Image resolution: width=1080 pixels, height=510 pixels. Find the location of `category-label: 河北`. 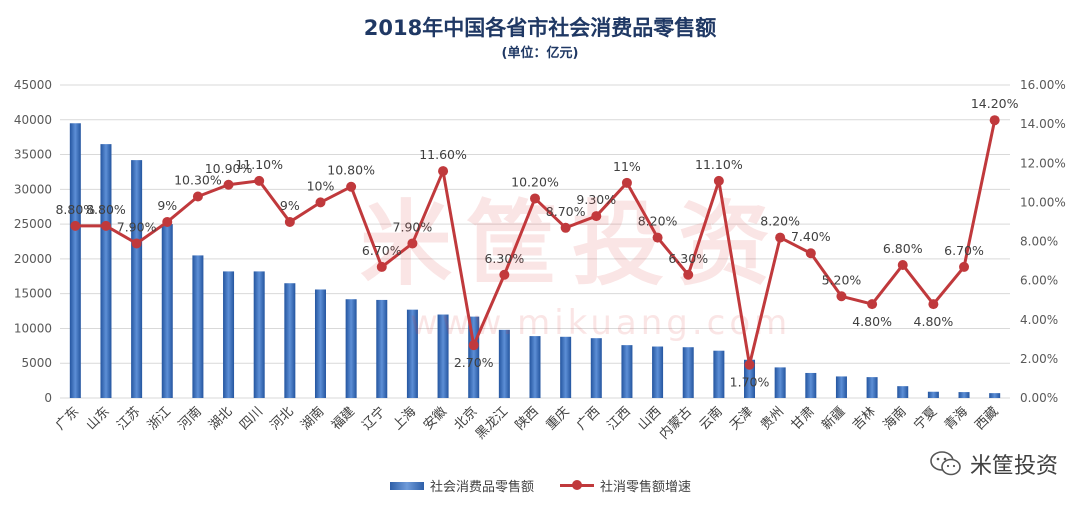

category-label: 河北 is located at coordinates (282, 418).